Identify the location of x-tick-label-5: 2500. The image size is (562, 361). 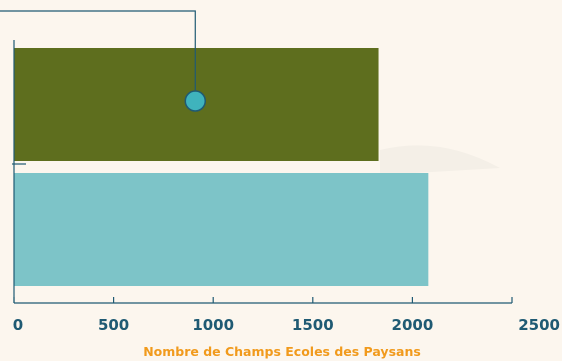
(539, 325).